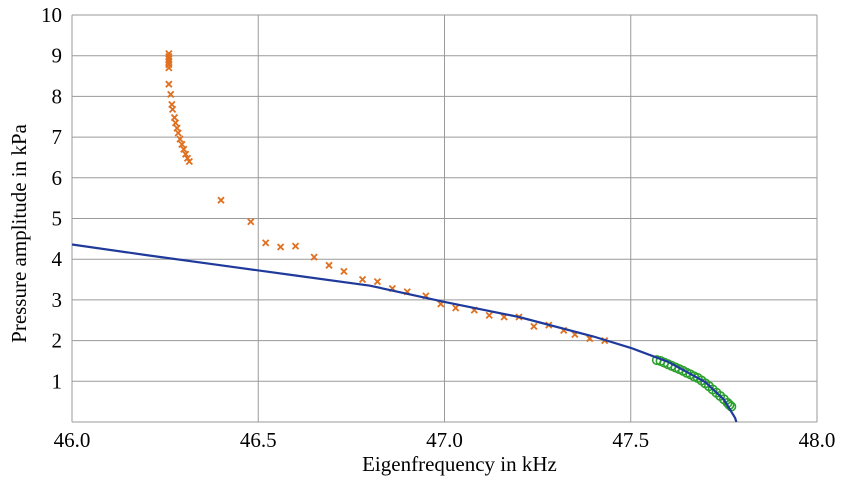  Describe the element at coordinates (51, 15) in the screenshot. I see `y-tick-label: 10` at that location.